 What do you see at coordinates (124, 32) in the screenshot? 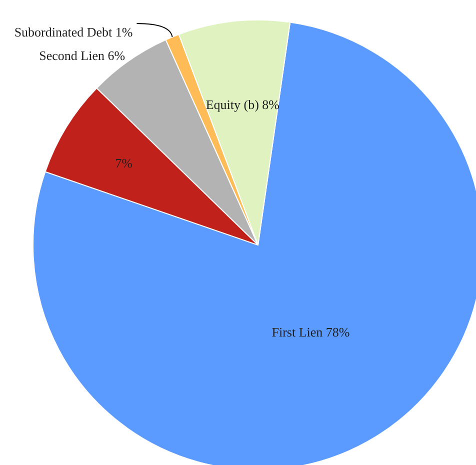
I see `data-label: 1%` at bounding box center [124, 32].